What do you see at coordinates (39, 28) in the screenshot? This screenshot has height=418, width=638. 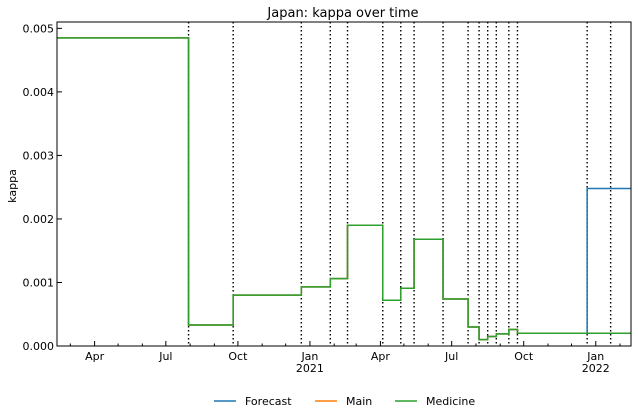 I see `y-tick-label-5: 0.005` at bounding box center [39, 28].